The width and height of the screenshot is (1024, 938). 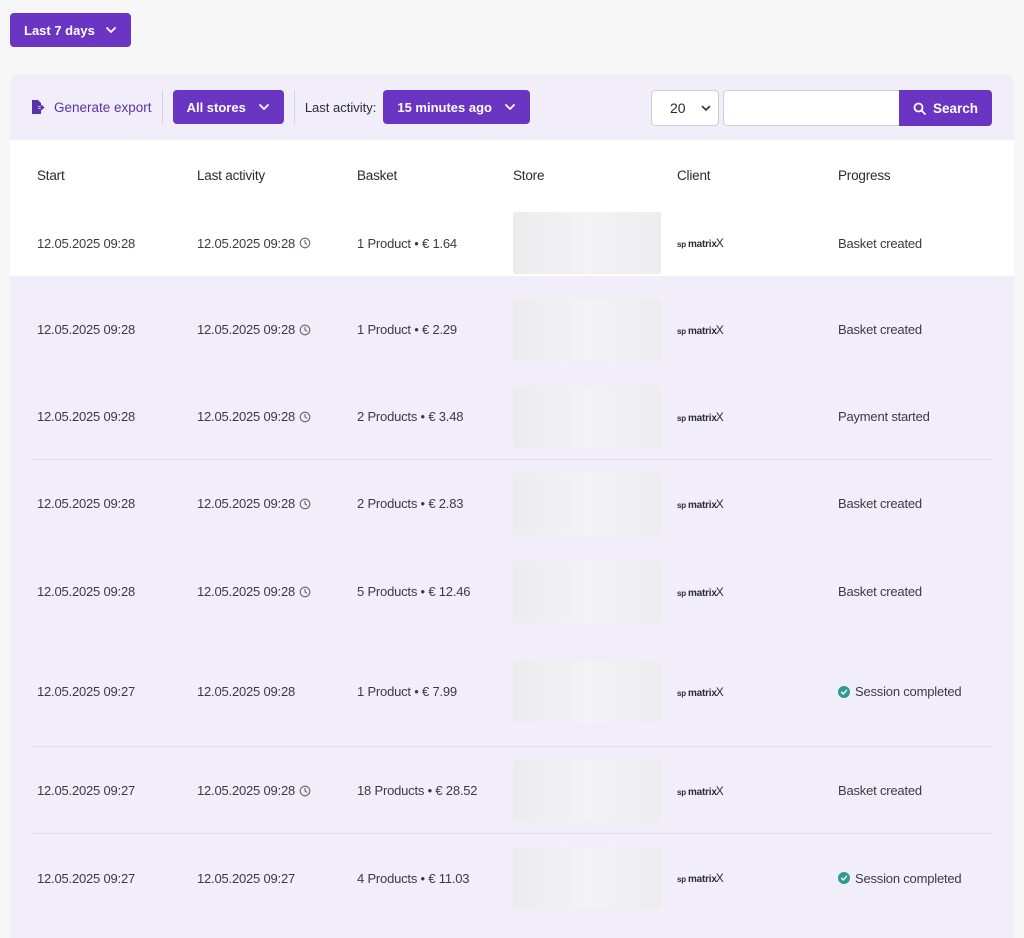 What do you see at coordinates (884, 416) in the screenshot?
I see `progress-status: Payment started` at bounding box center [884, 416].